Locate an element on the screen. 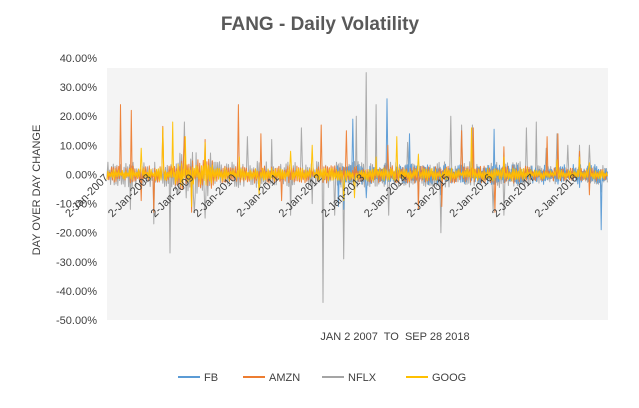 This screenshot has height=408, width=639. y-tick-label: 40.00% is located at coordinates (79, 59).